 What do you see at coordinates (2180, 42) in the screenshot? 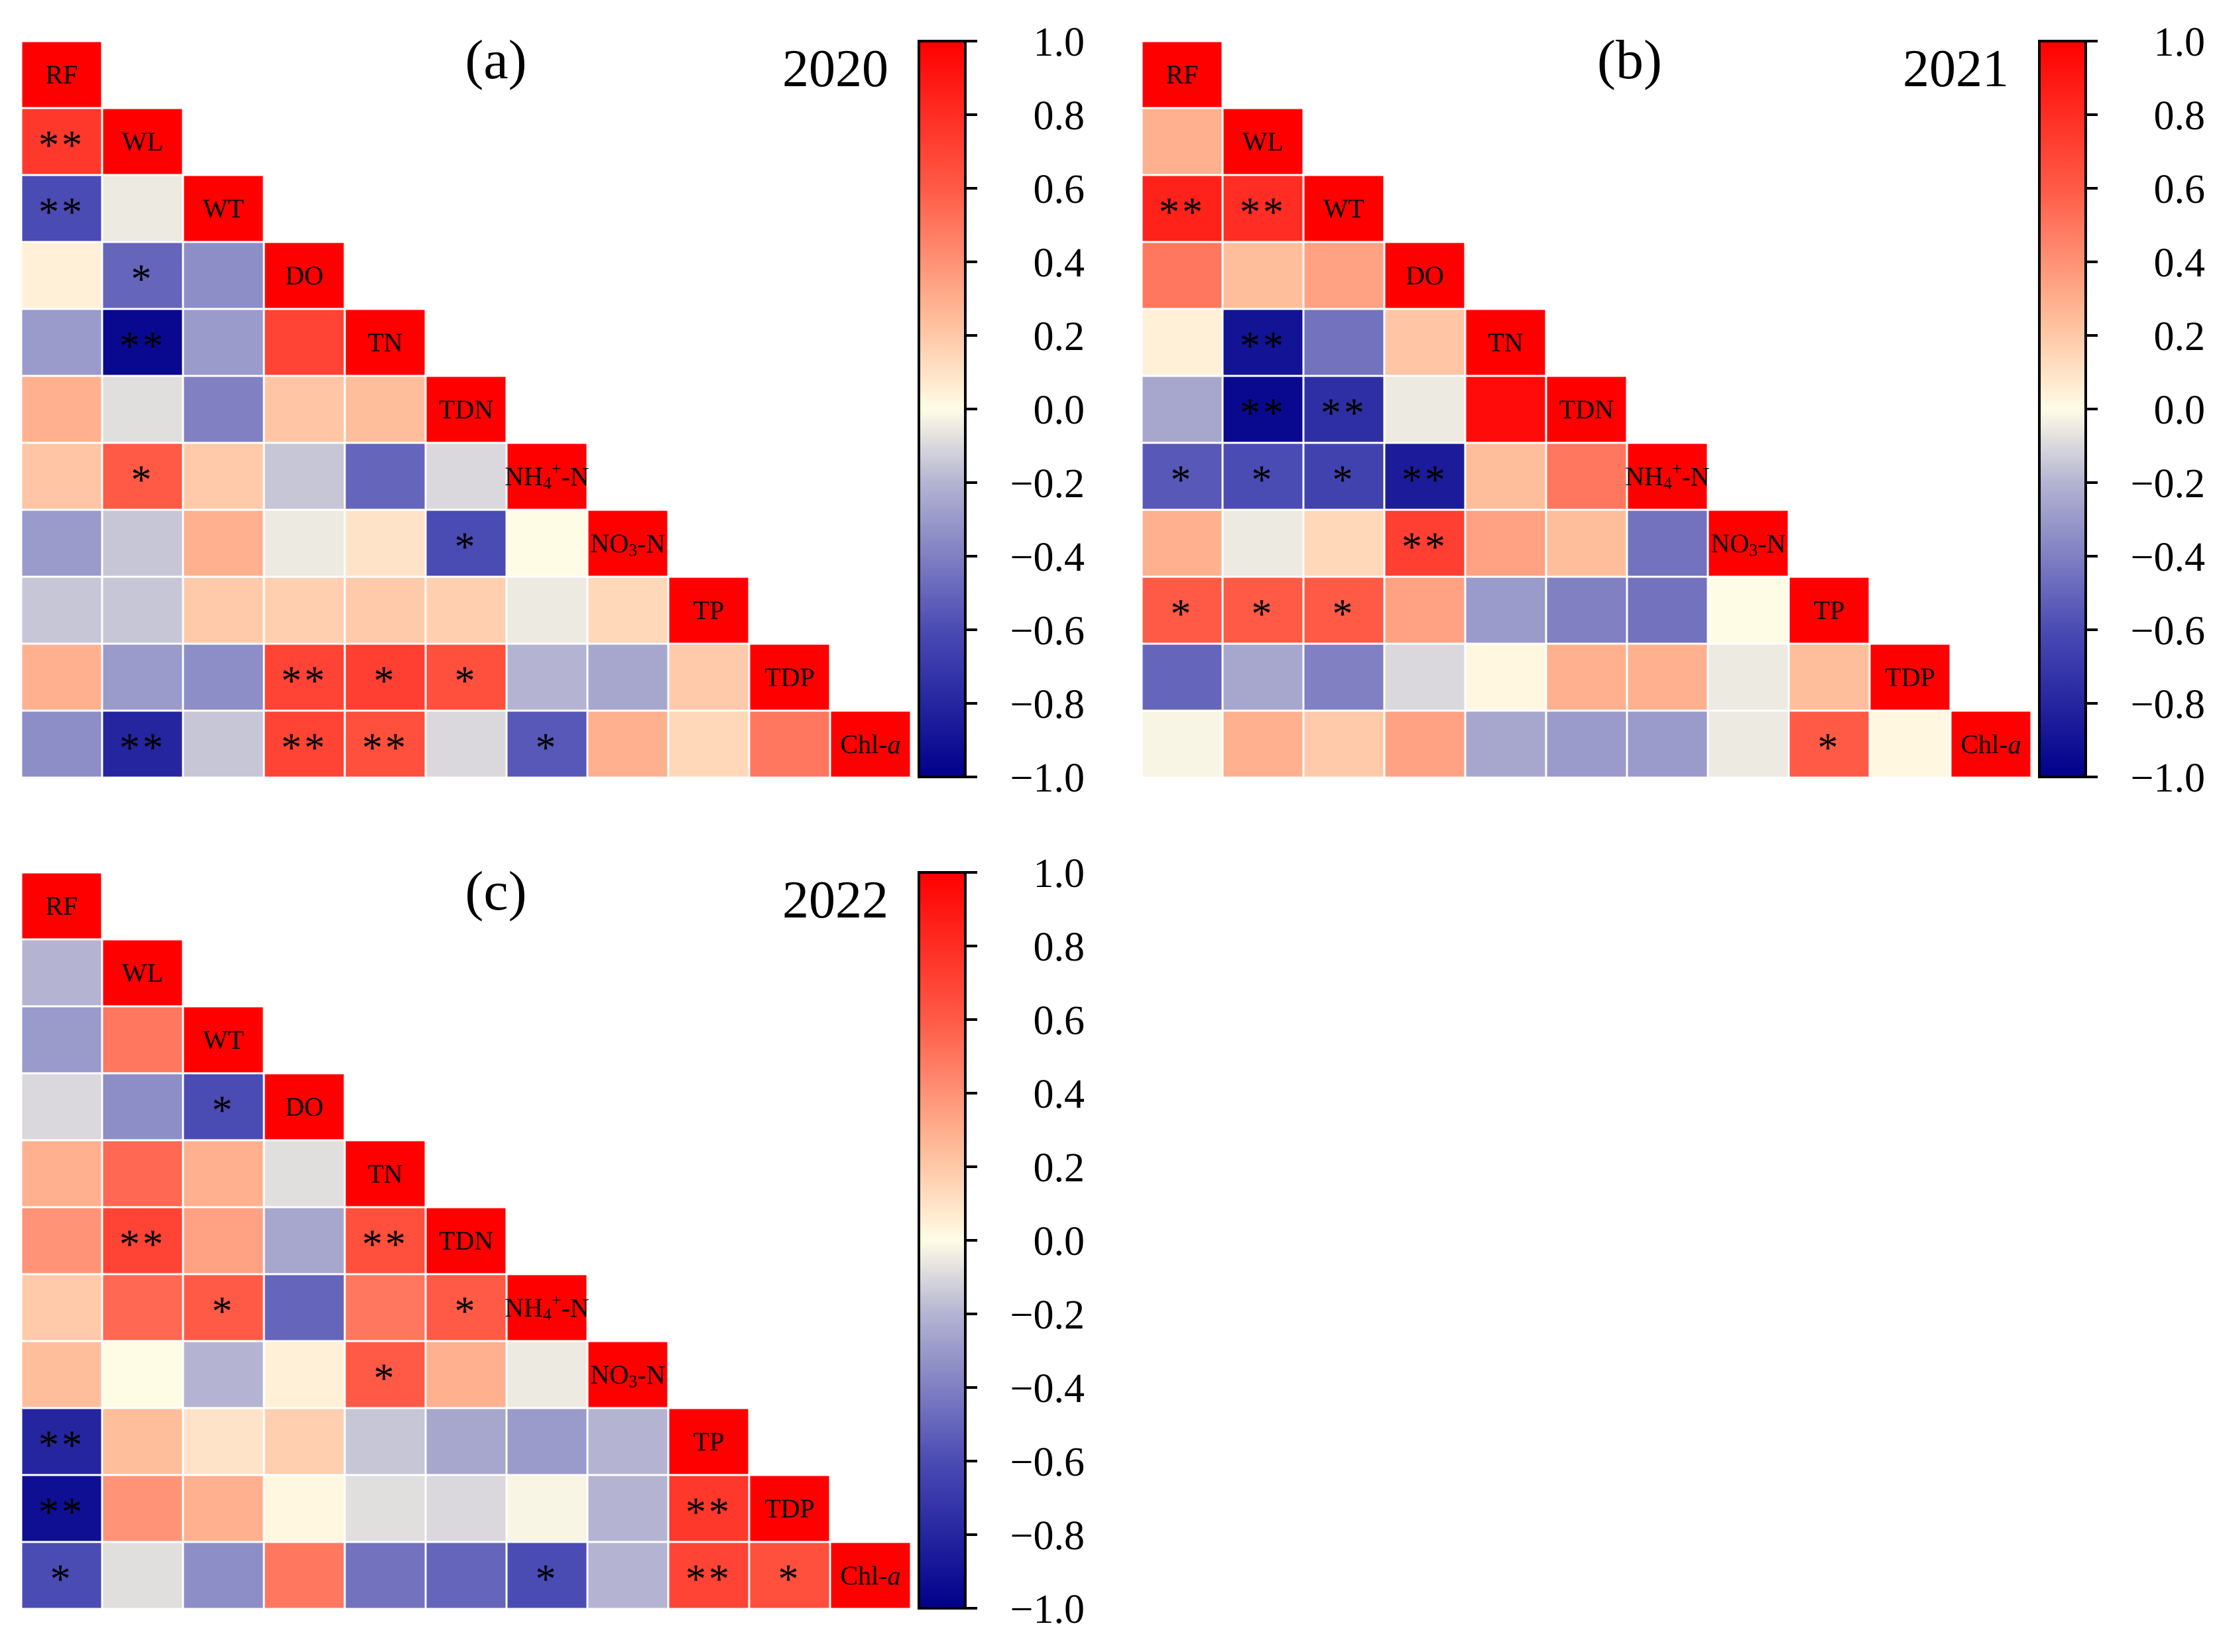
I see `colorbar-tick-label: 1.0` at bounding box center [2180, 42].